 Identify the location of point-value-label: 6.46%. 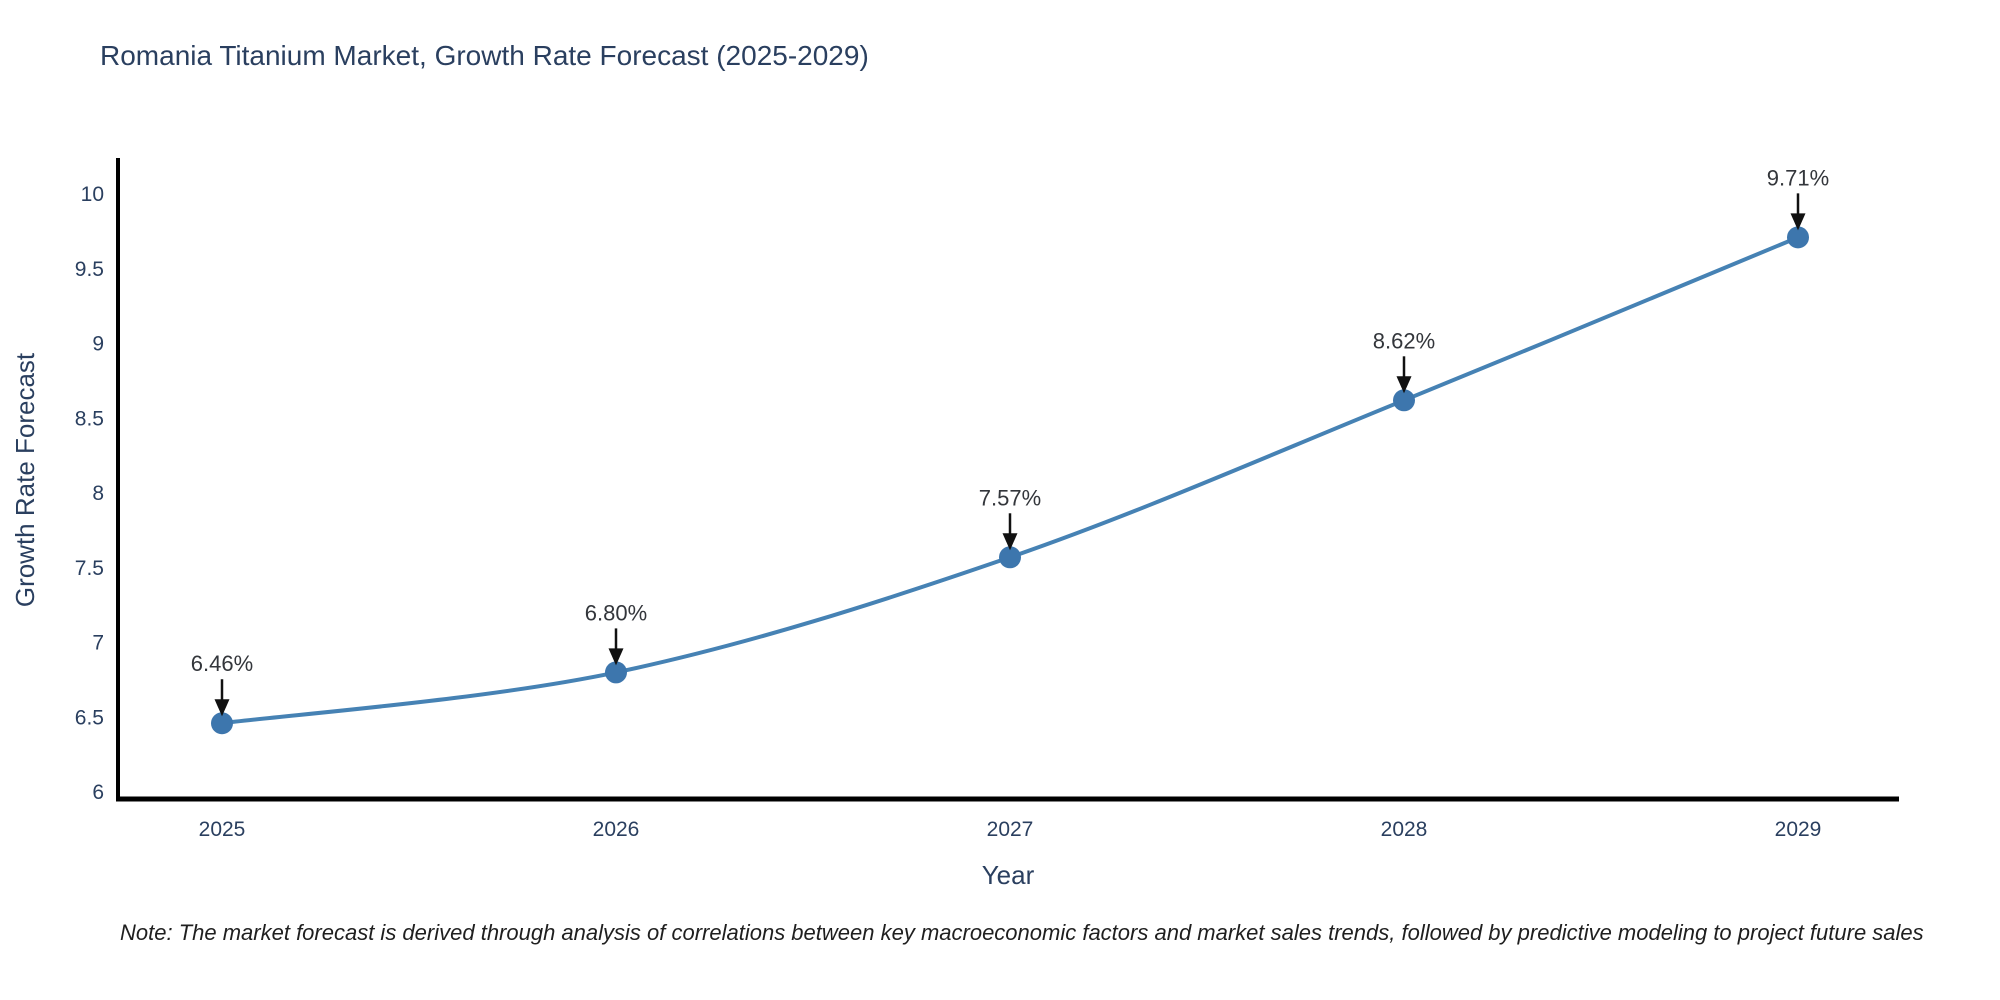
(222, 663).